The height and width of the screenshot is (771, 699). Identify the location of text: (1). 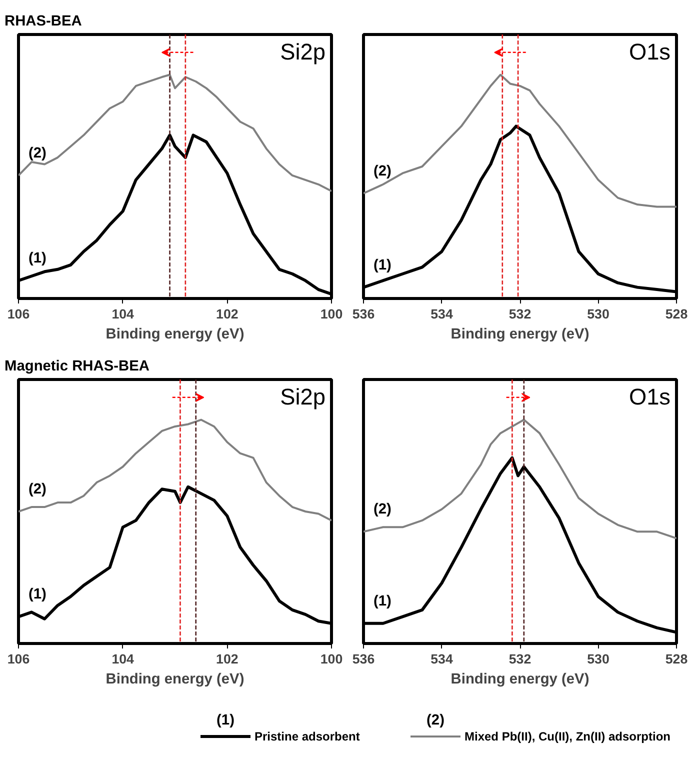
(225, 720).